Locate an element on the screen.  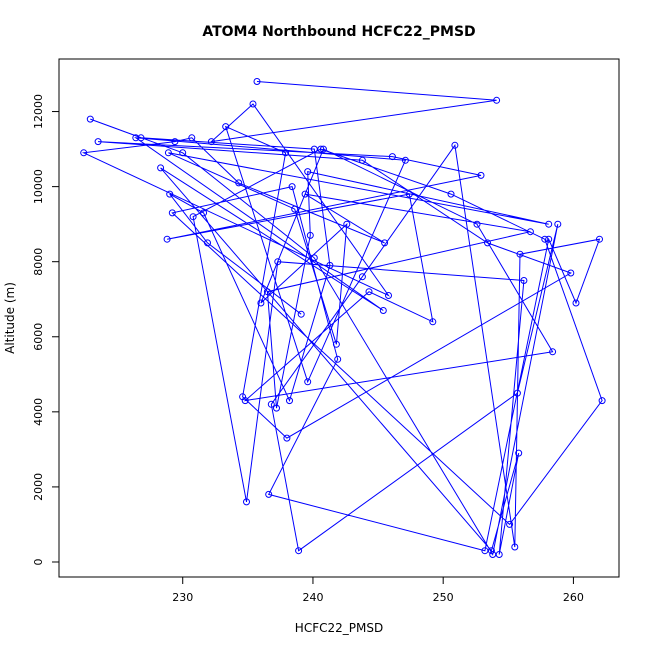
x-tick-label-230: 230 is located at coordinates (182, 597).